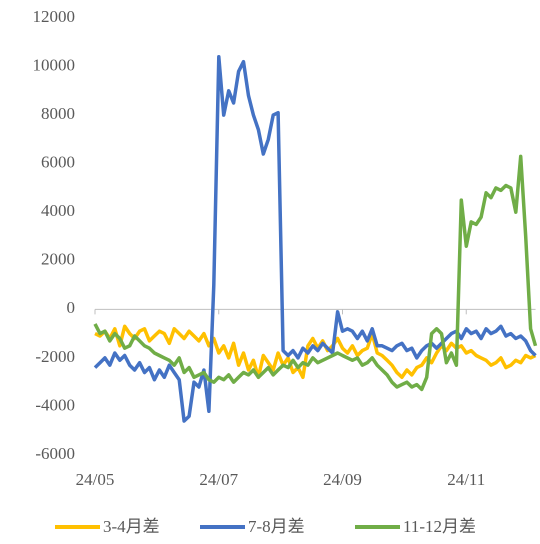 The height and width of the screenshot is (544, 540). What do you see at coordinates (55, 453) in the screenshot?
I see `y-tick-label: -6000` at bounding box center [55, 453].